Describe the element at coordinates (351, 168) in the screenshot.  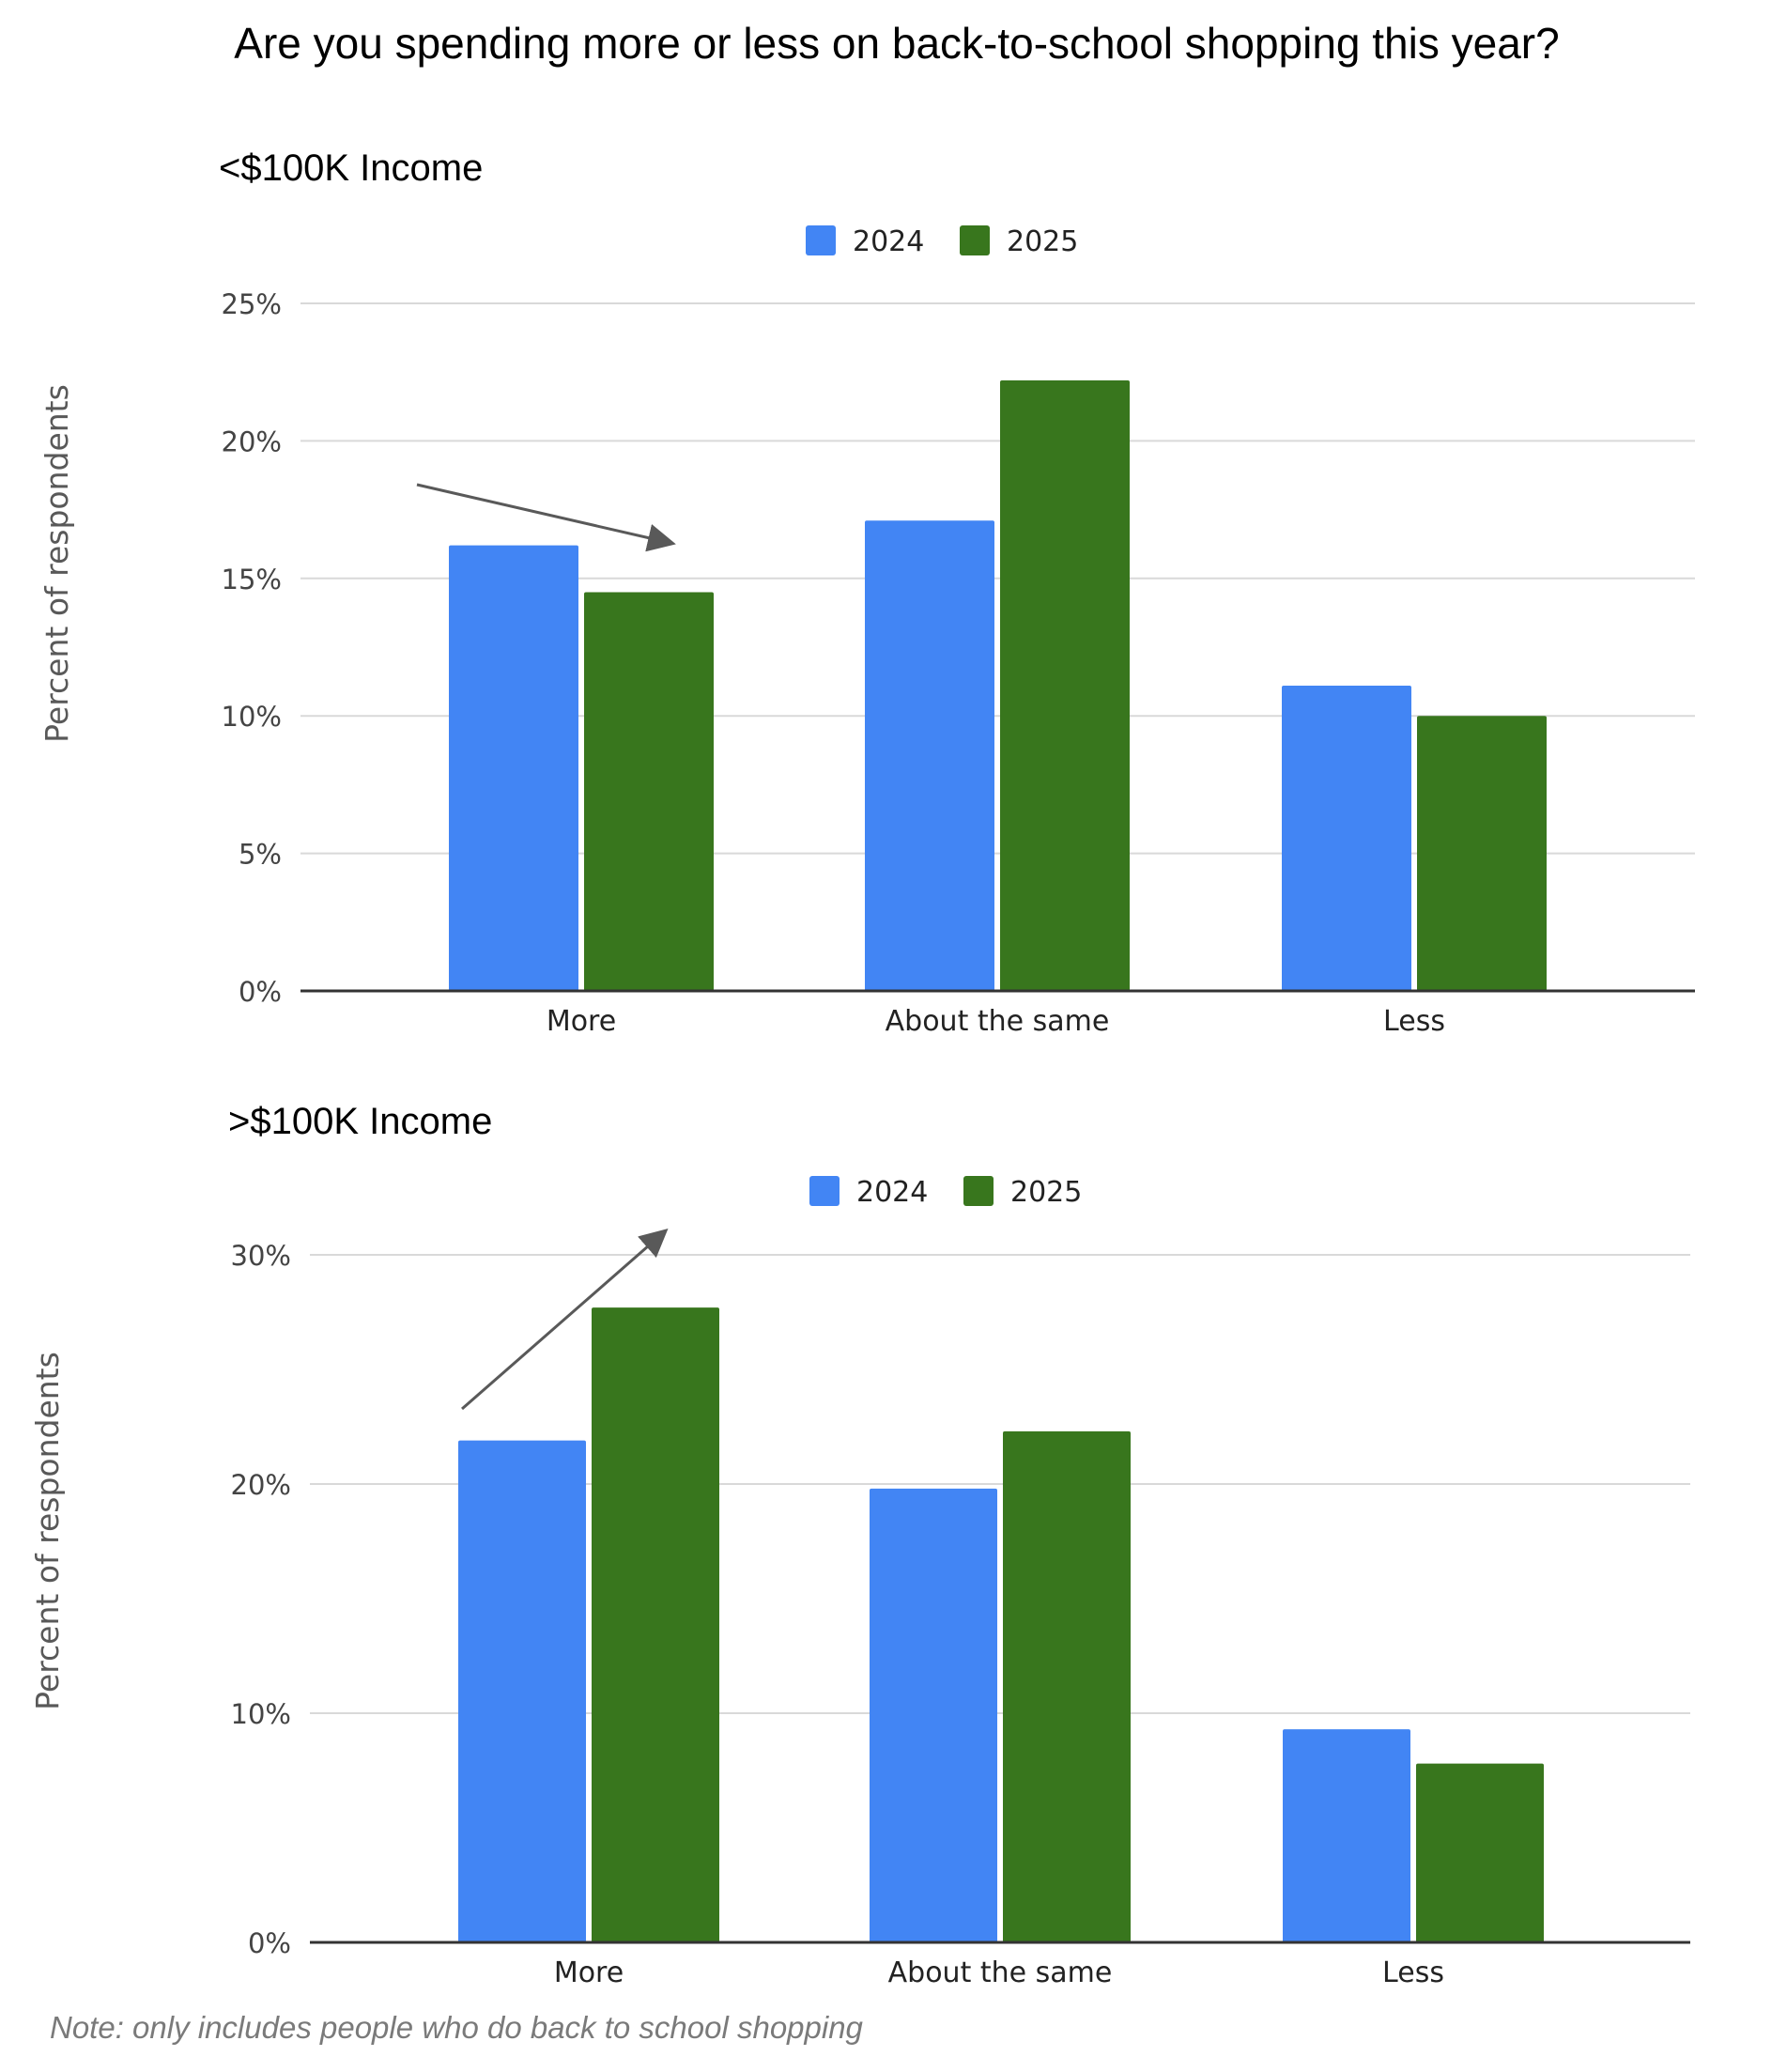
I see `panel-title: <$100K Income` at that location.